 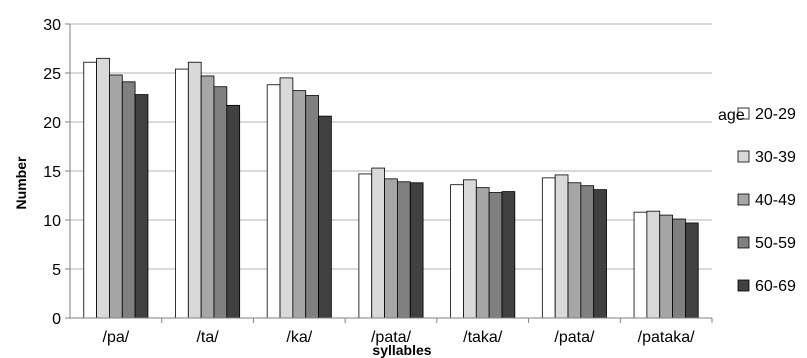 What do you see at coordinates (52, 123) in the screenshot?
I see `y-tick-label: 20` at bounding box center [52, 123].